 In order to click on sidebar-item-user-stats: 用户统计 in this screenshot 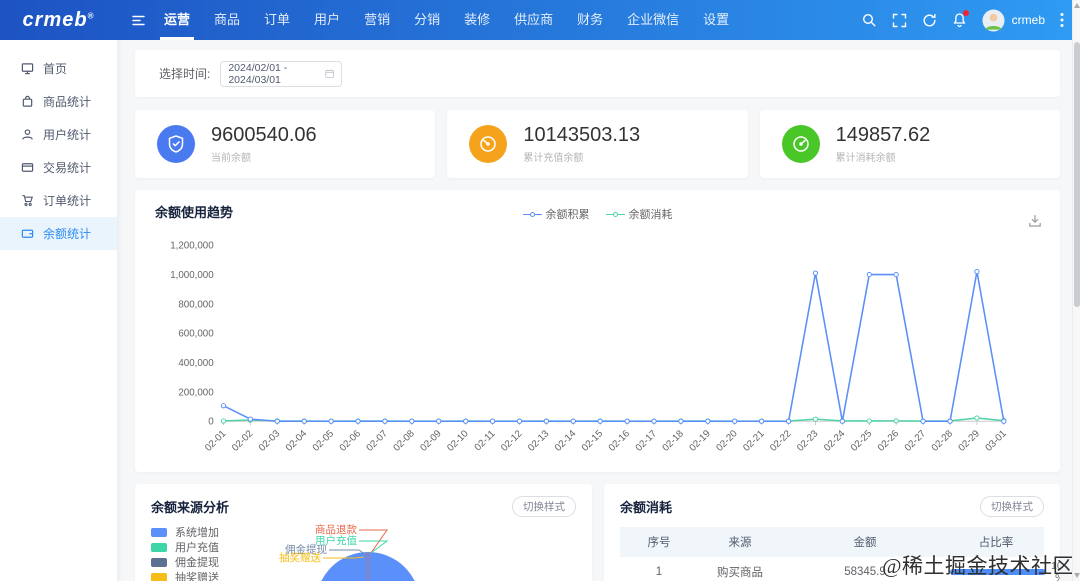, I will do `click(58, 134)`.